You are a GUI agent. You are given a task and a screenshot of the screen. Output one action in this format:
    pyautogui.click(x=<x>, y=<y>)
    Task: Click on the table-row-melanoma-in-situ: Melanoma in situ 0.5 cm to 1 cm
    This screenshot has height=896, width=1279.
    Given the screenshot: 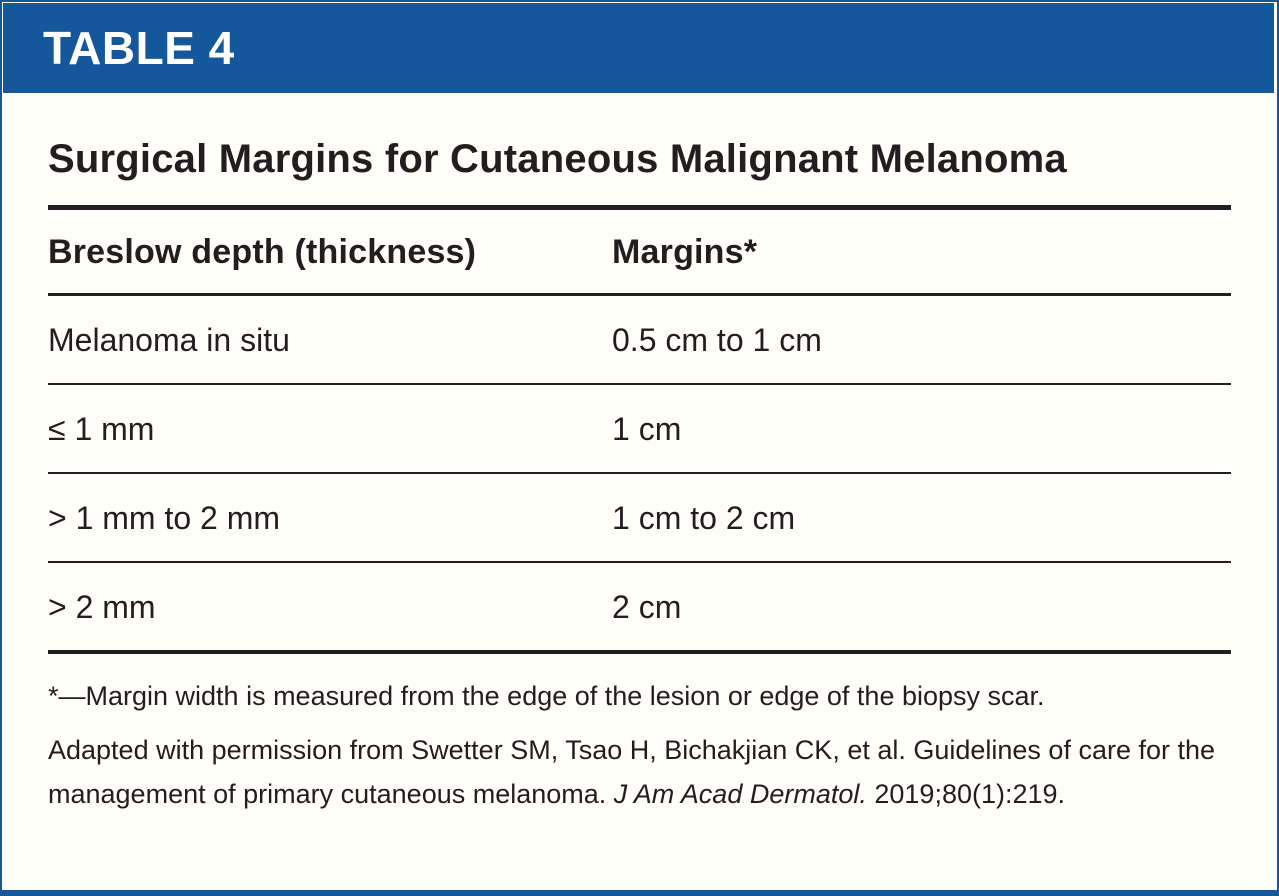 What is the action you would take?
    pyautogui.click(x=639, y=340)
    